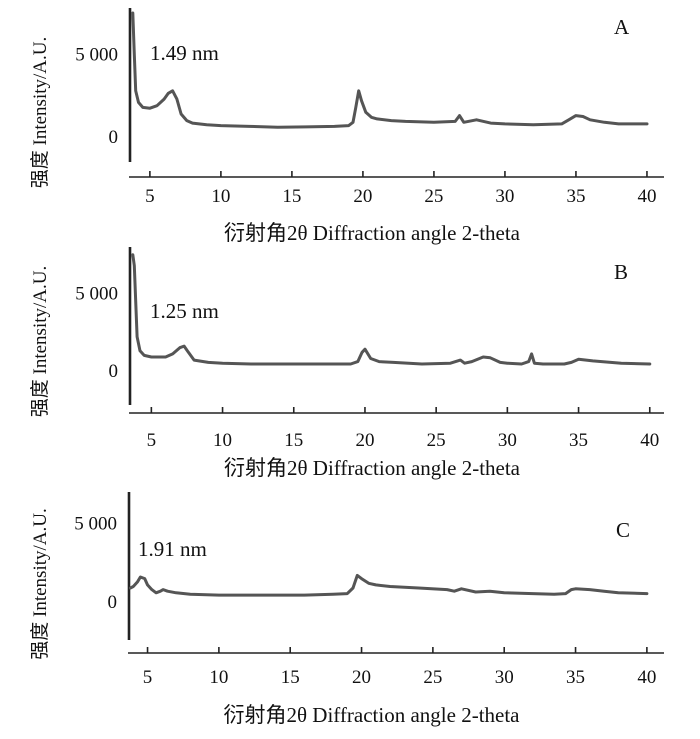 The width and height of the screenshot is (700, 739). I want to click on peak-annotation: 1.49 nm, so click(184, 53).